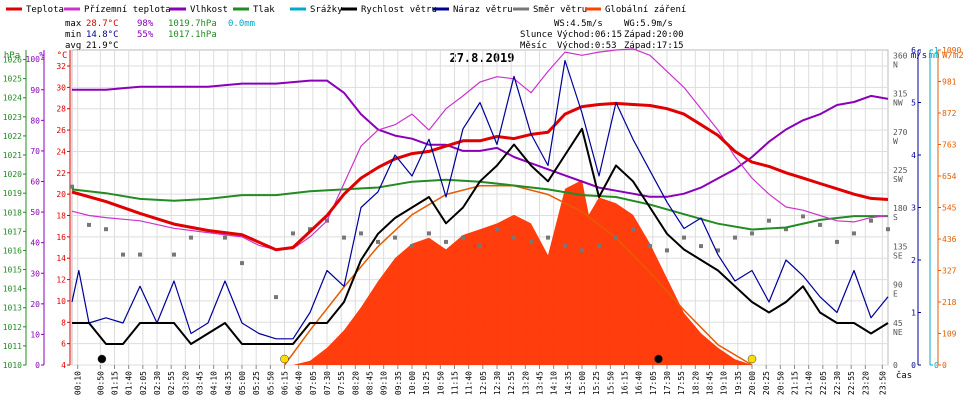 The image size is (966, 400). Describe the element at coordinates (35, 90) in the screenshot. I see `axis-tick-label-pct: 90` at that location.